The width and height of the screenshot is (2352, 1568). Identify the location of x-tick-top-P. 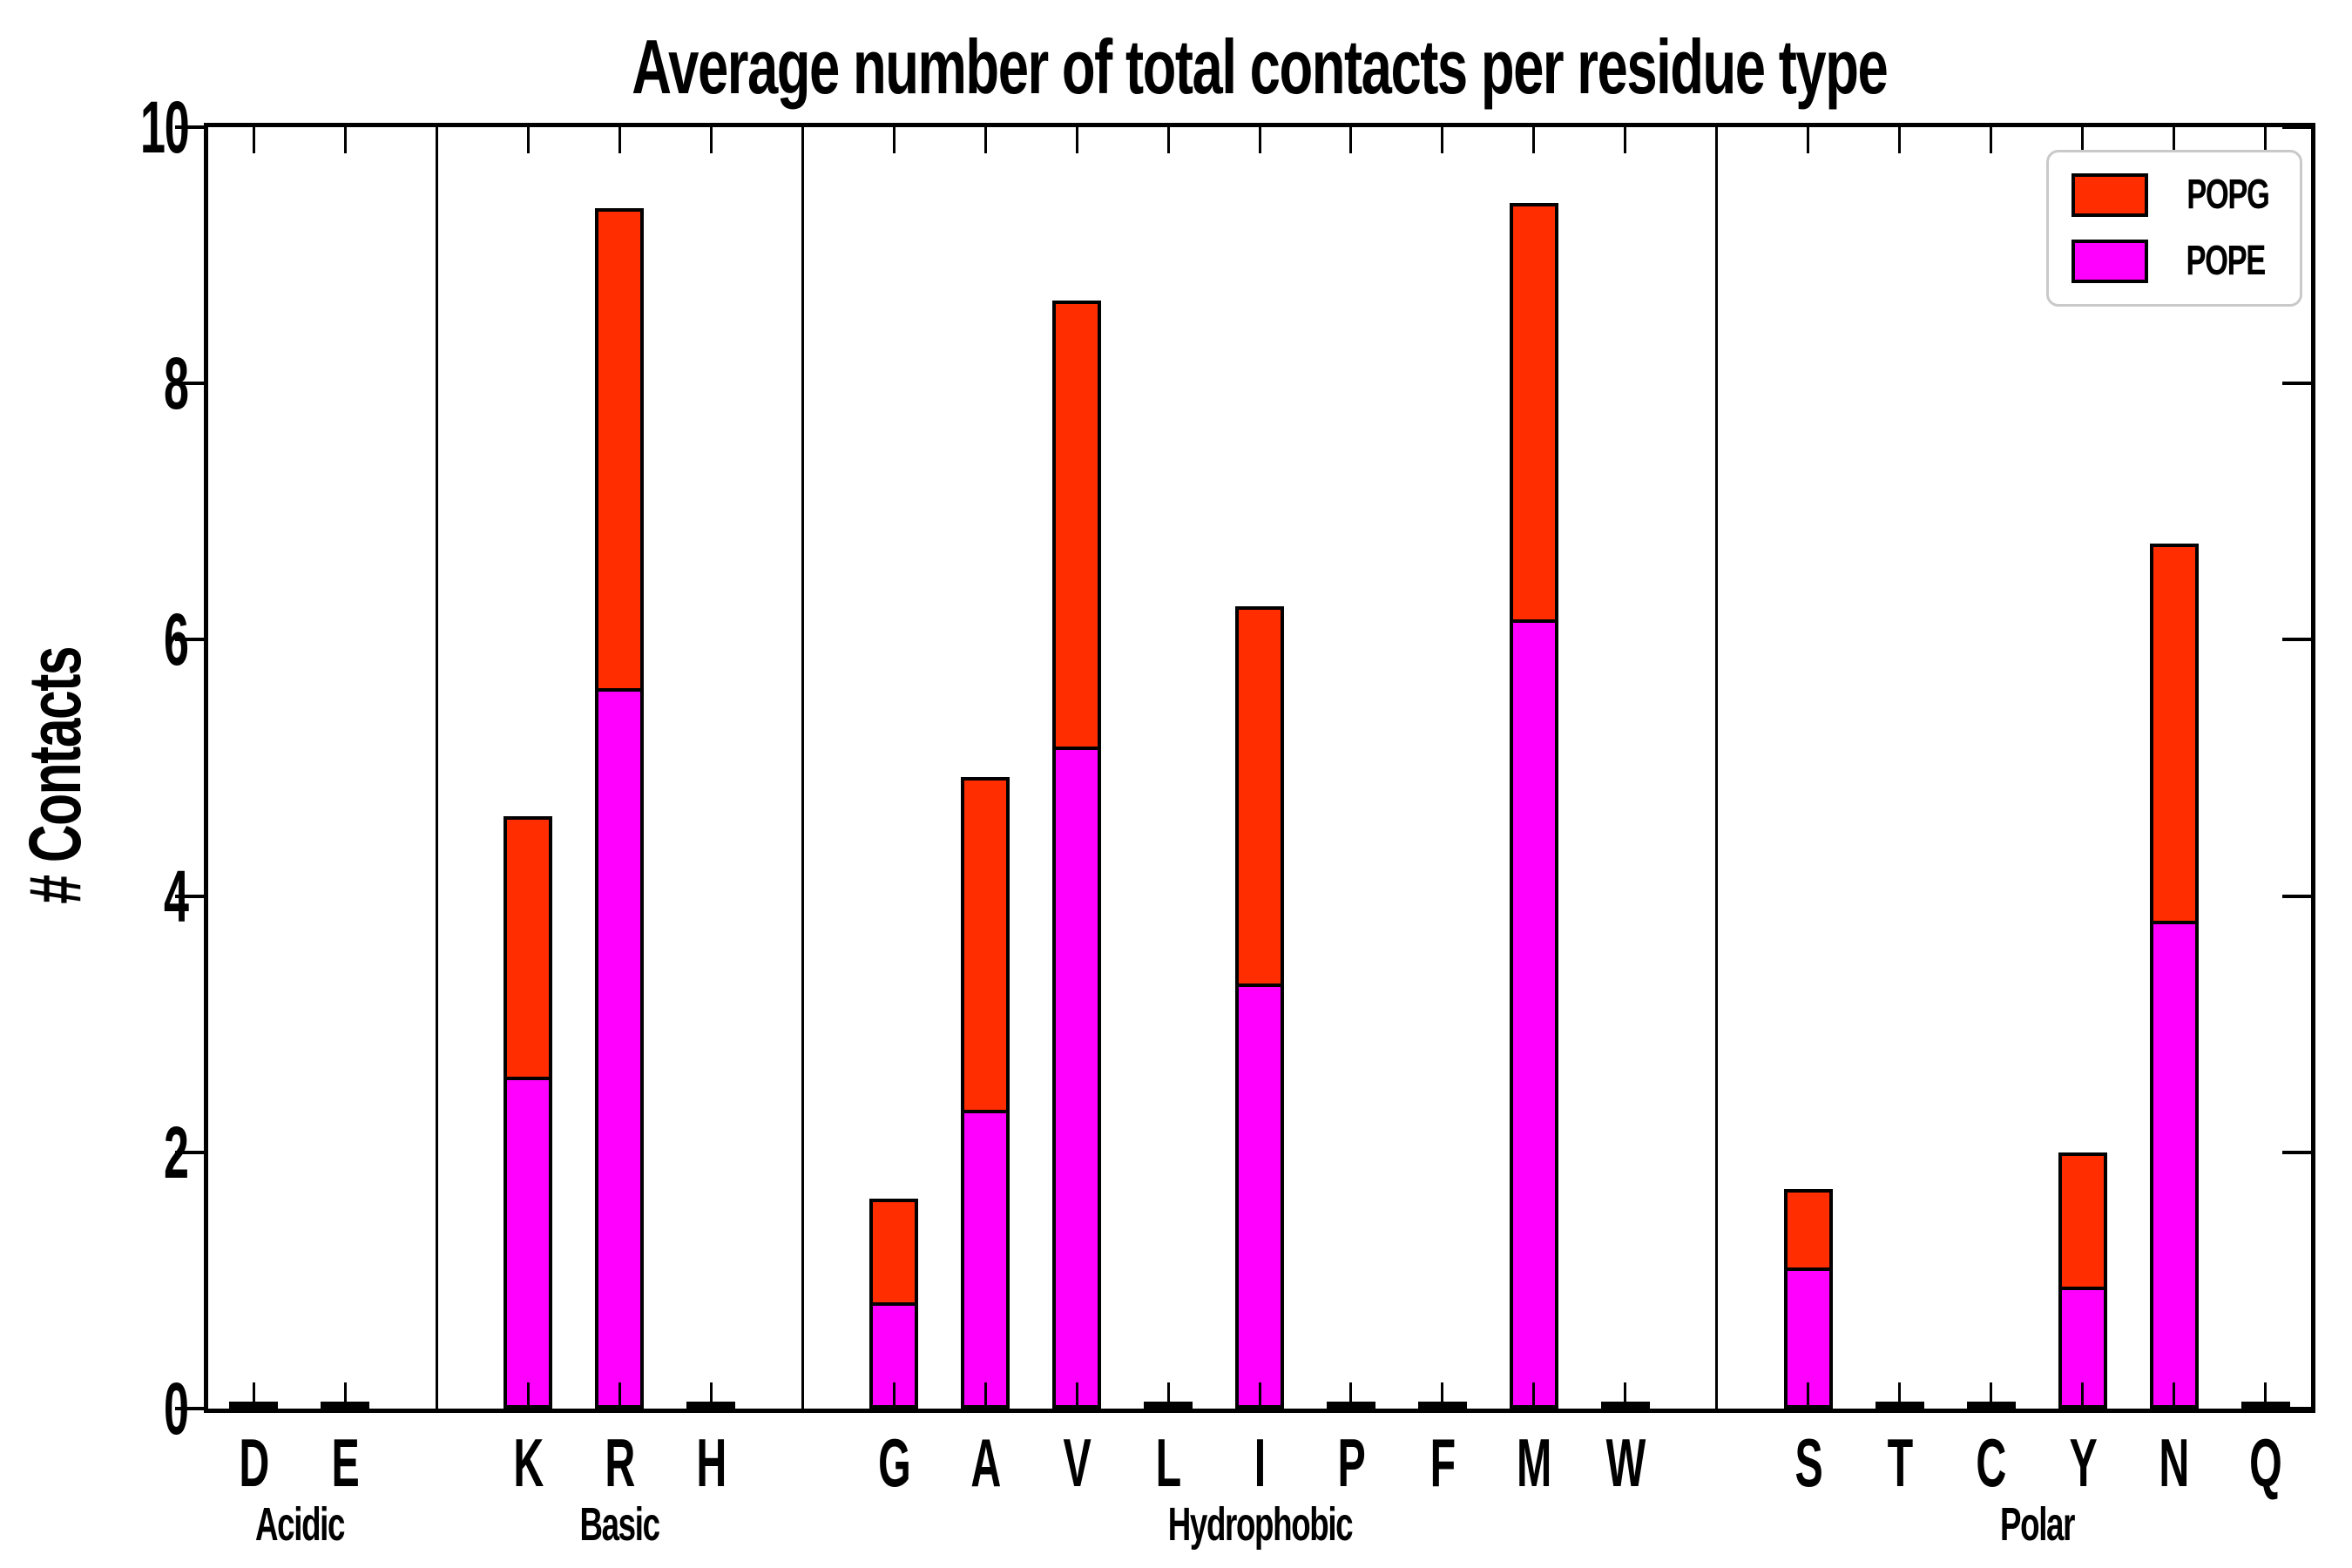
(1351, 140).